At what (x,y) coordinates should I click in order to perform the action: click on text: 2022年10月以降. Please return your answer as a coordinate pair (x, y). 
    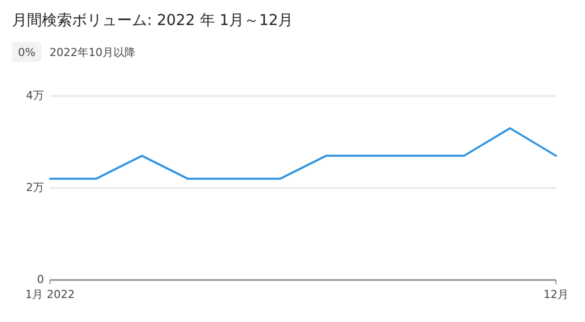
    Looking at the image, I should click on (92, 52).